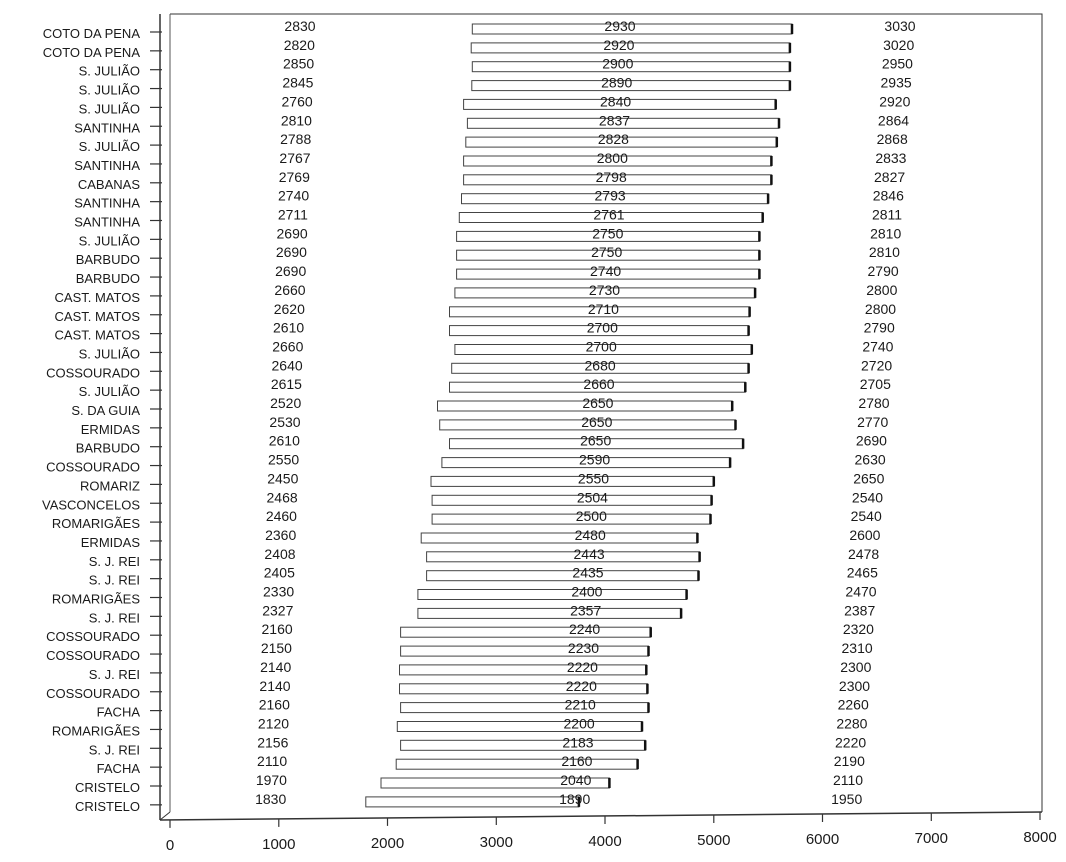 The width and height of the screenshot is (1066, 862). I want to click on value-label-mid: 2504, so click(592, 497).